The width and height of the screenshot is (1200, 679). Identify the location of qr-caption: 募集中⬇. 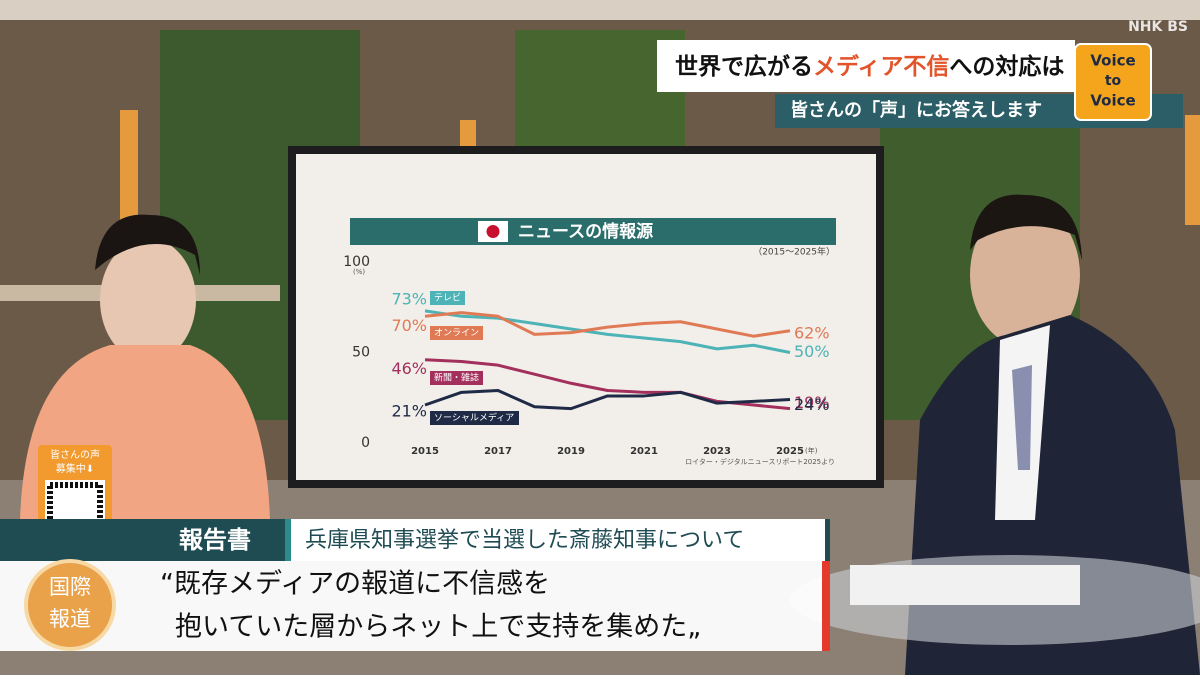
(75, 468).